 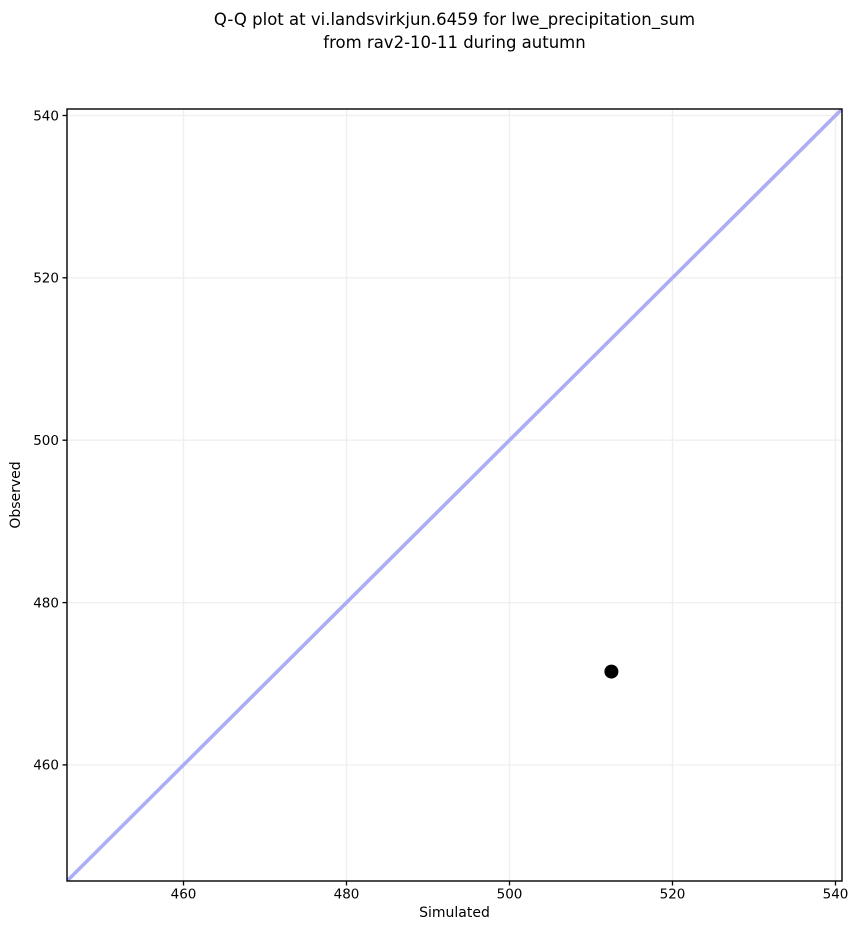 What do you see at coordinates (46, 441) in the screenshot?
I see `y-tick-label: 500` at bounding box center [46, 441].